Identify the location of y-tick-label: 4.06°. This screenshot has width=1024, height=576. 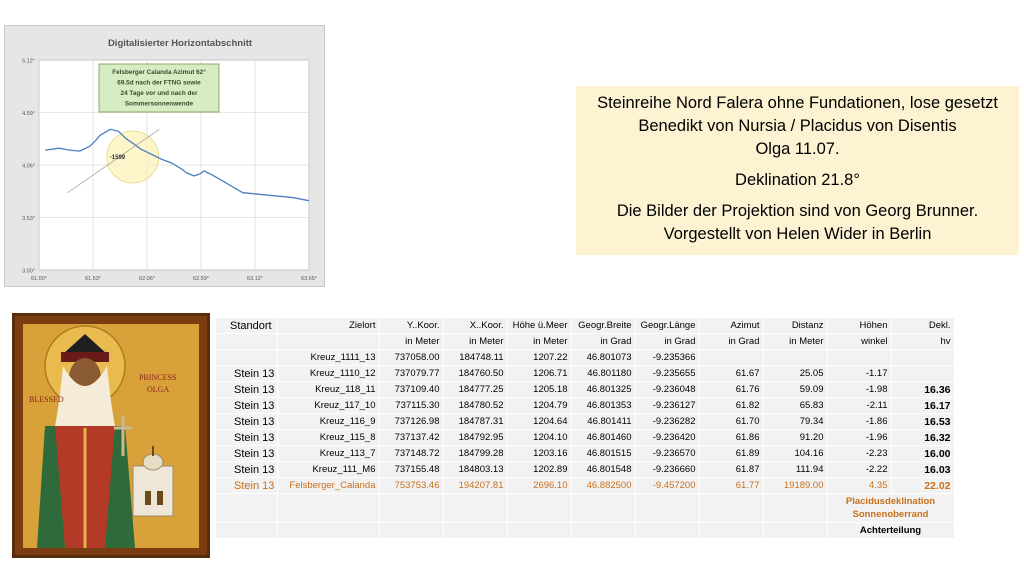
(28, 167).